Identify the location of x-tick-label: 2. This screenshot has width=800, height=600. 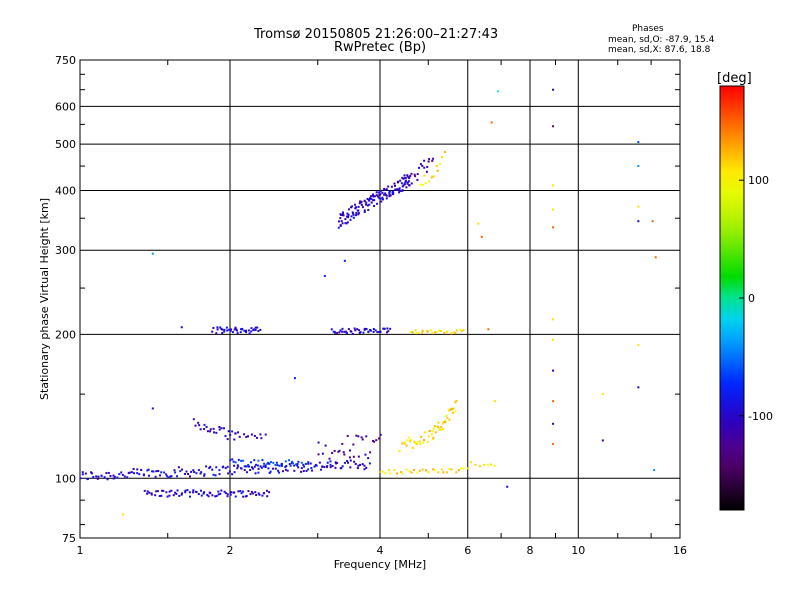
(230, 550).